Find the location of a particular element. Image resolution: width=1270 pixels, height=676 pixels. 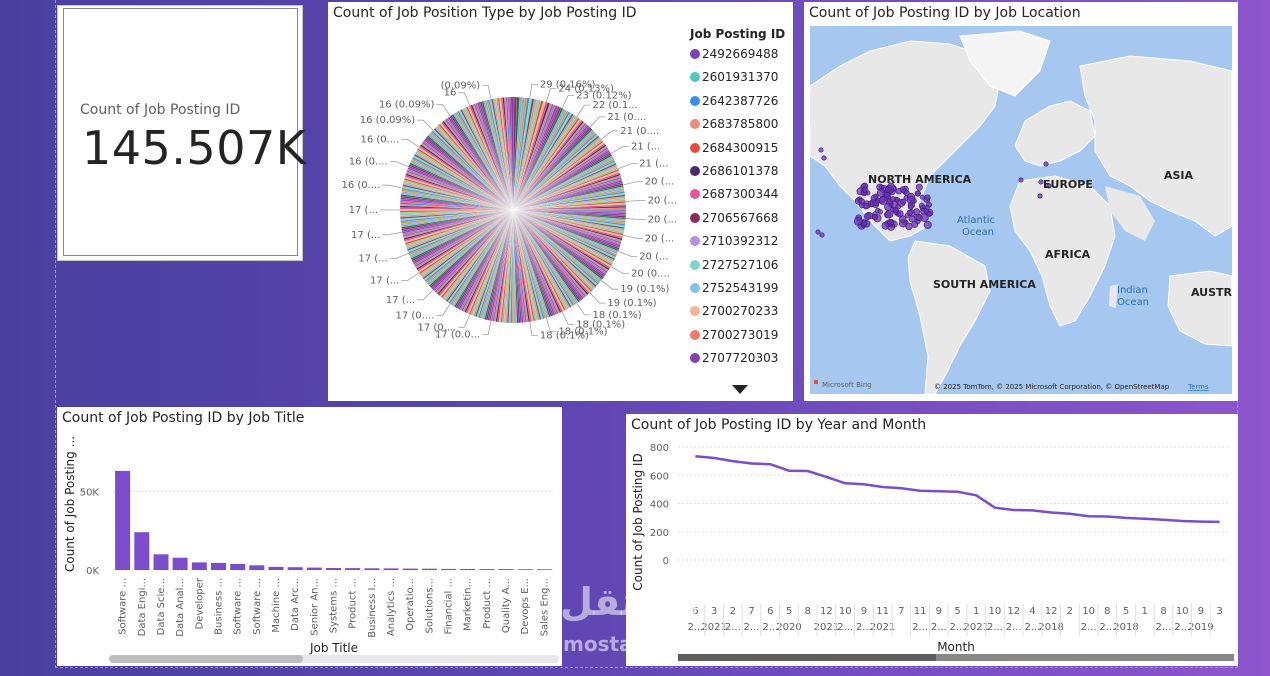

legend-item: 2752543199 is located at coordinates (734, 288).